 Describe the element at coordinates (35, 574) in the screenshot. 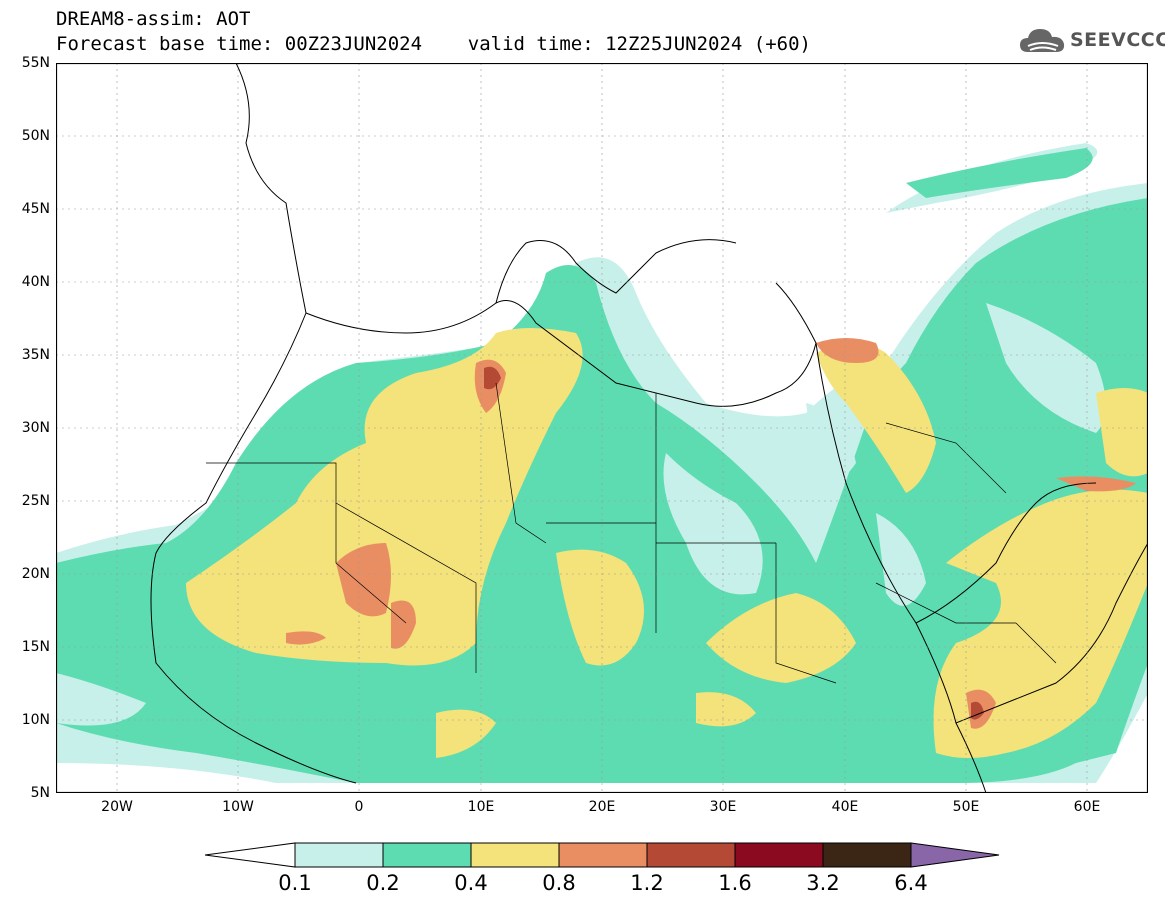

I see `lat-label: 20N` at that location.